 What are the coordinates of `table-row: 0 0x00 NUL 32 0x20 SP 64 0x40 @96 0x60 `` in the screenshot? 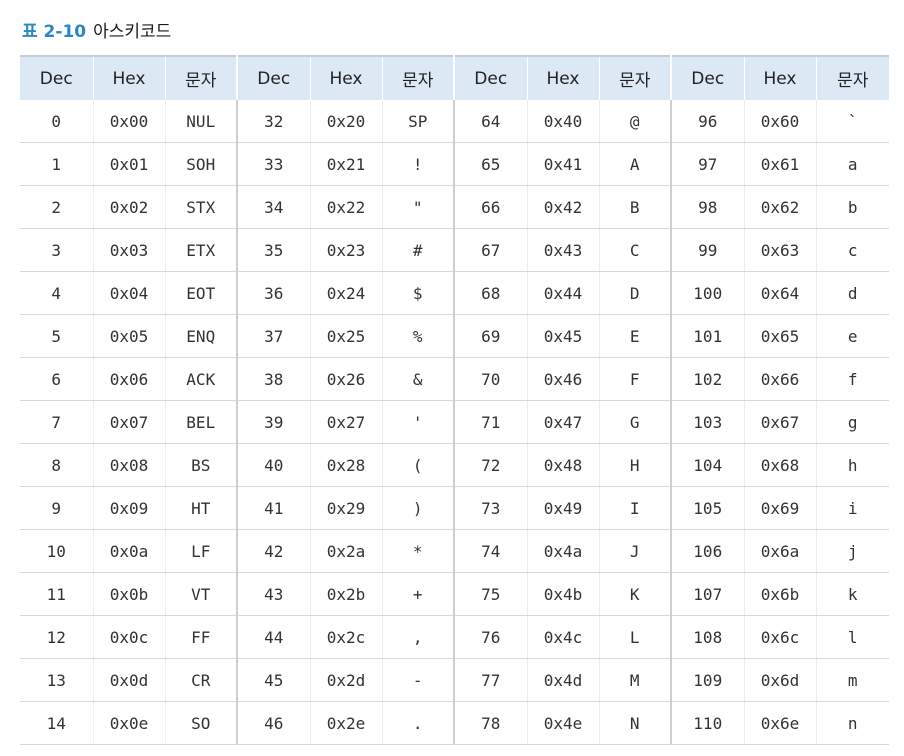 It's located at (454, 121).